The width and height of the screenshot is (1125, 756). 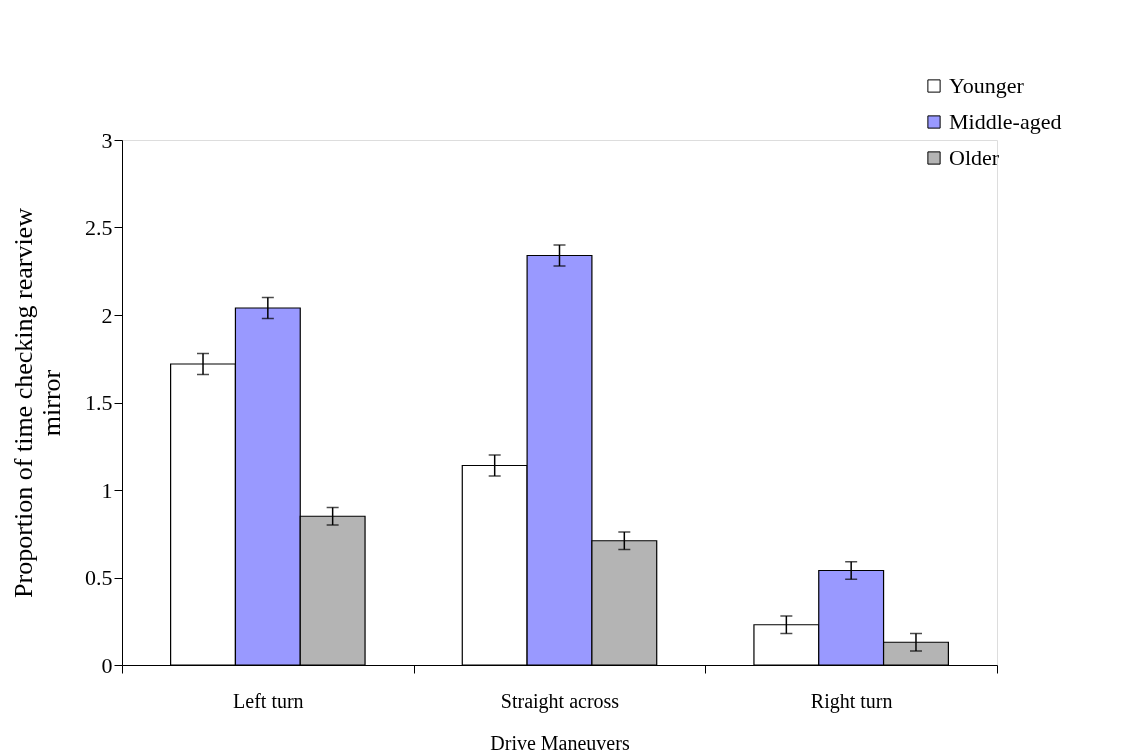 I want to click on y-tick-label: 3, so click(x=107, y=140).